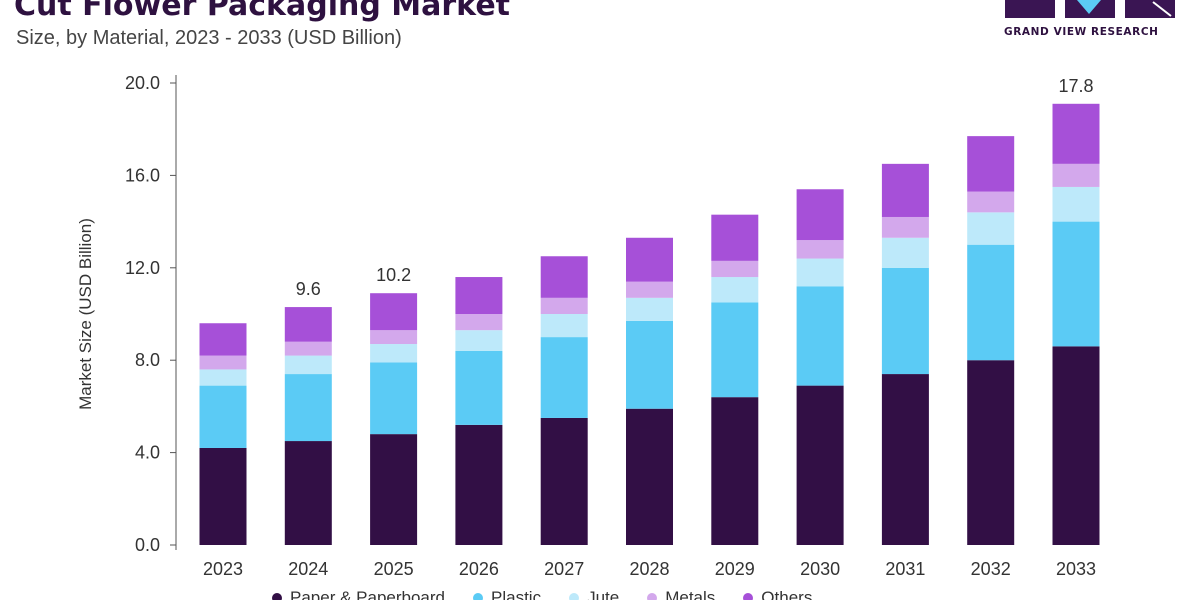  I want to click on x-tick-label: 2028, so click(649, 569).